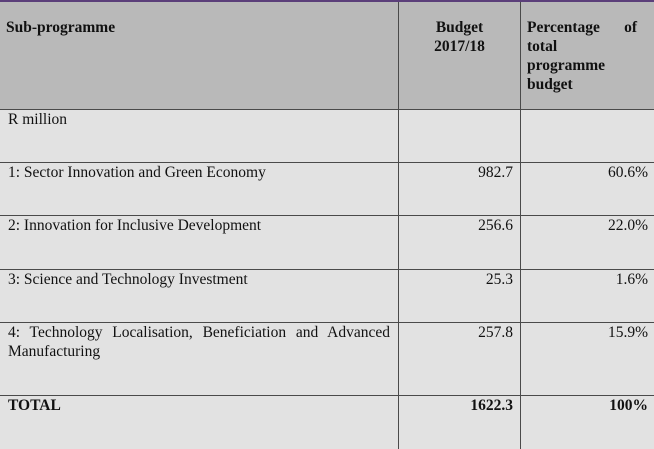 The image size is (654, 449). I want to click on header-percentage: Percentage of total programme budget, so click(587, 56).